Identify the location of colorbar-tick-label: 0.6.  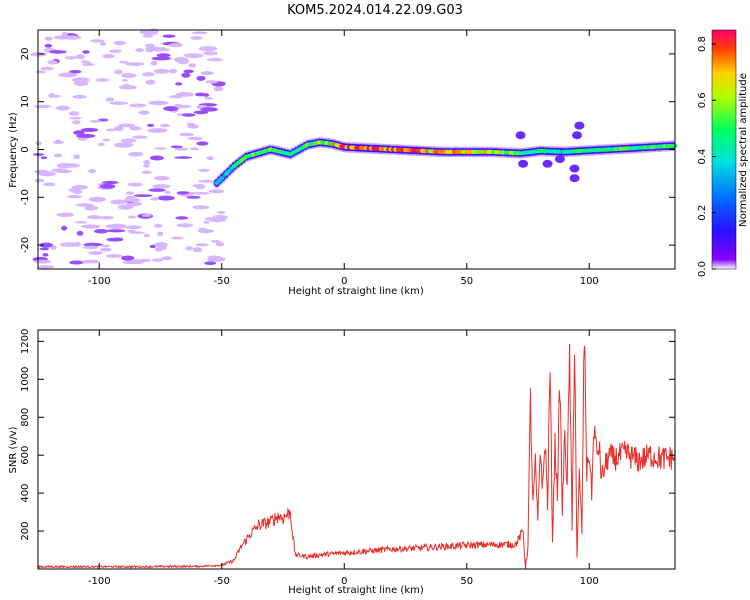
(702, 100).